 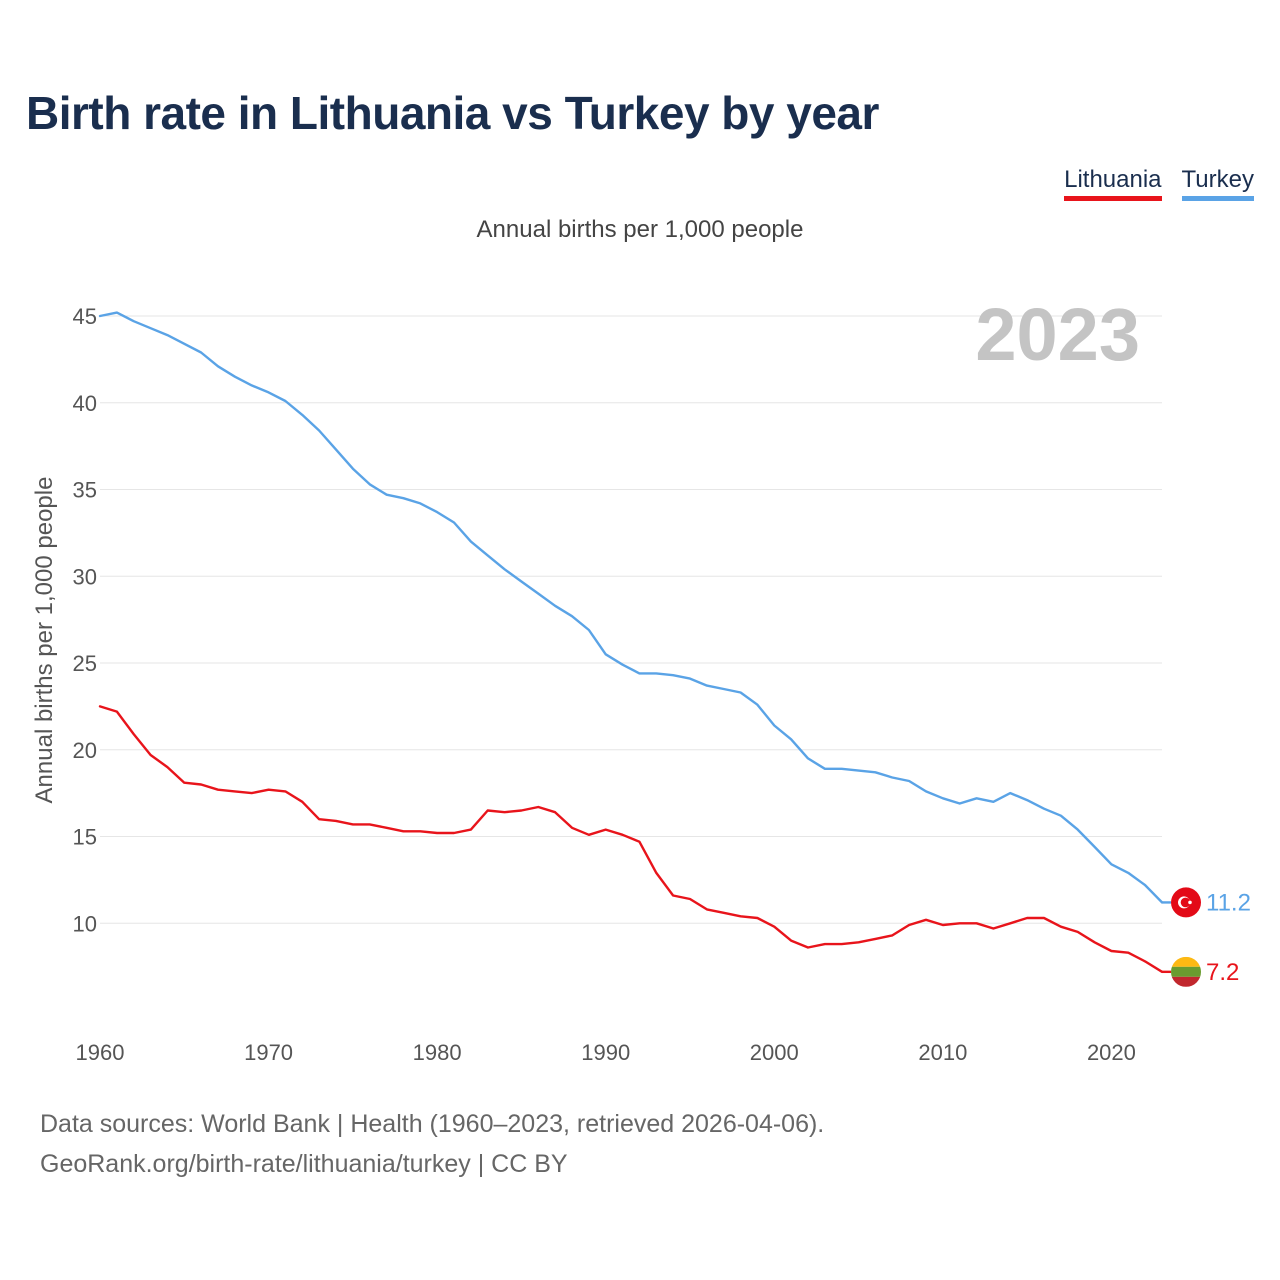 I want to click on legend: Lithuania Turkey, so click(x=1159, y=183).